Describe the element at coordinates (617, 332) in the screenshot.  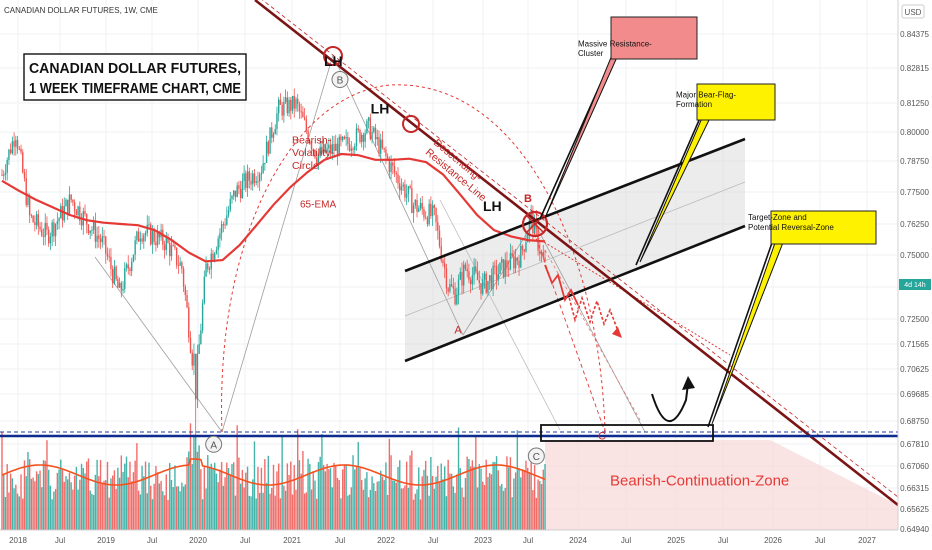
I see `projection-arrow-head` at that location.